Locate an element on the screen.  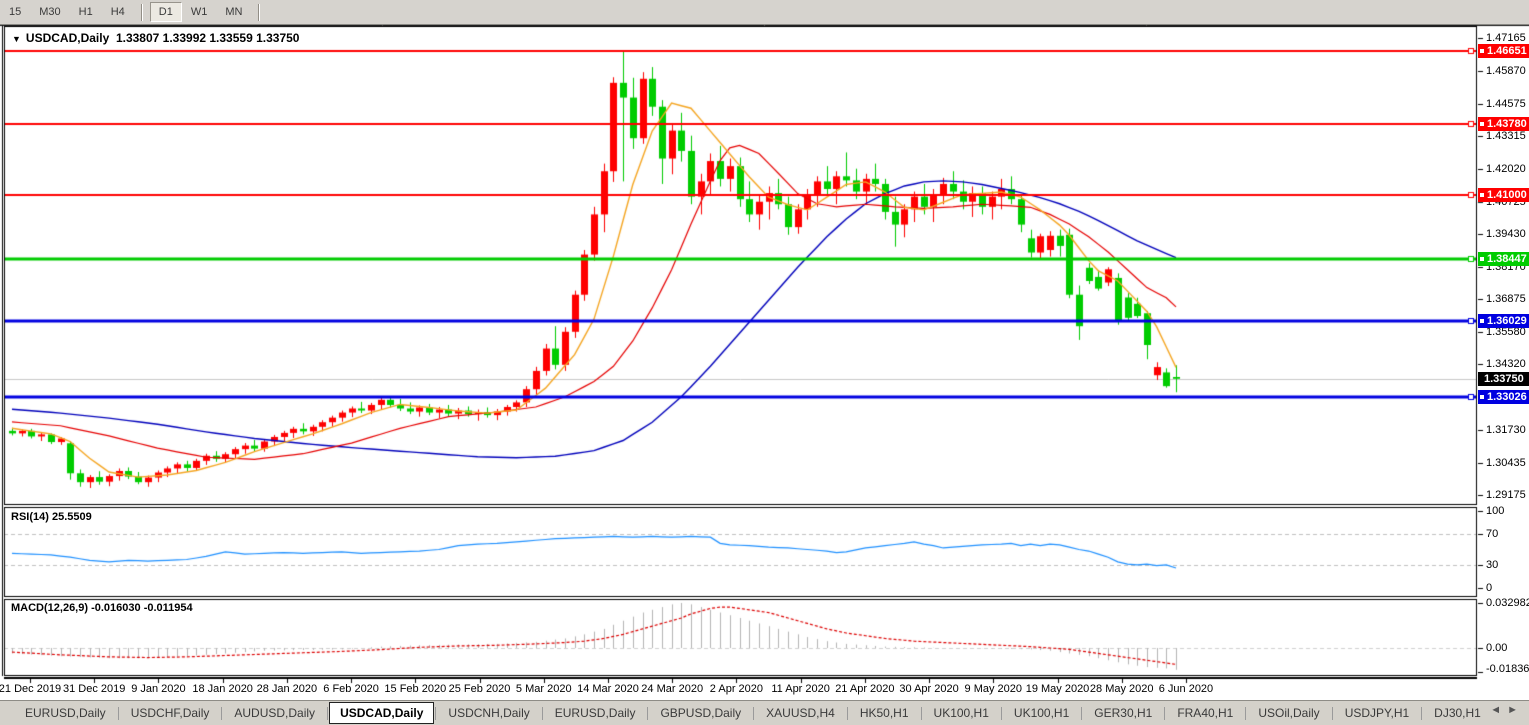
price-line-label: 1.41000 is located at coordinates (1503, 194).